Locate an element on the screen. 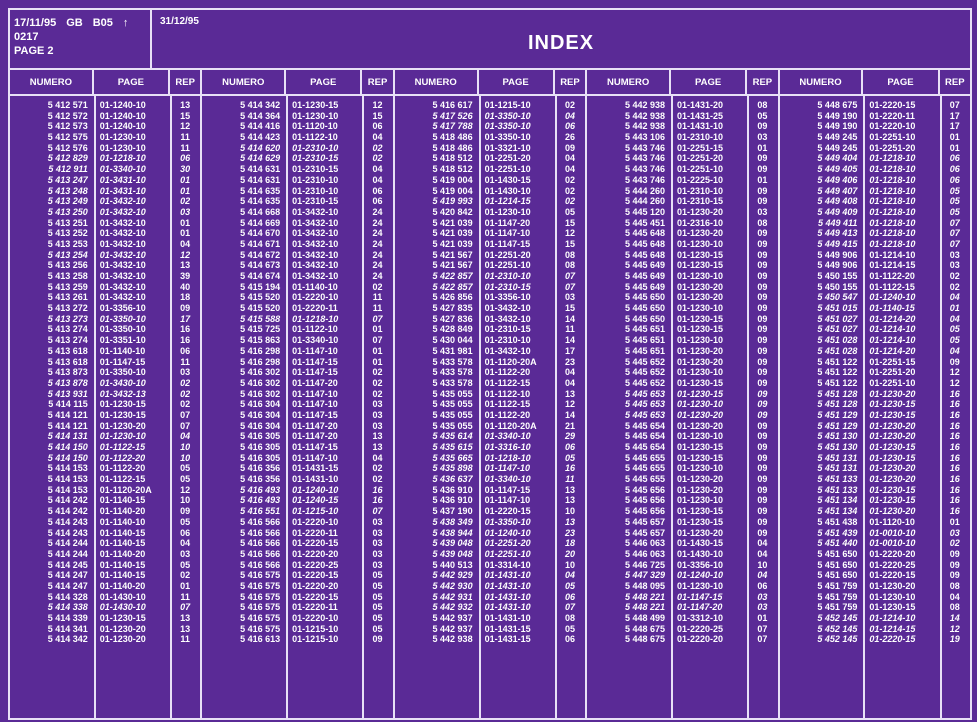 This screenshot has width=977, height=722. index-row: 5 451 122 01-2251-10 12 is located at coordinates (875, 383).